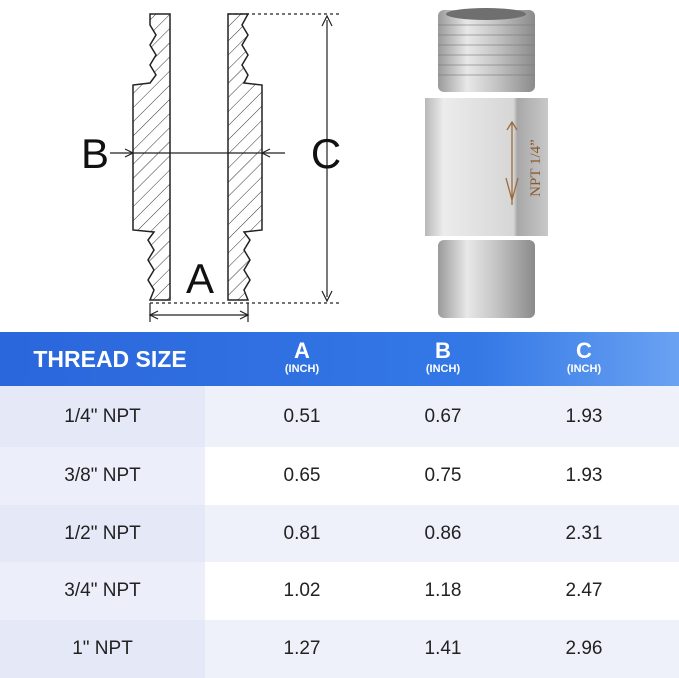 The image size is (679, 678). I want to click on header-cell: THREAD SIZE, so click(110, 359).